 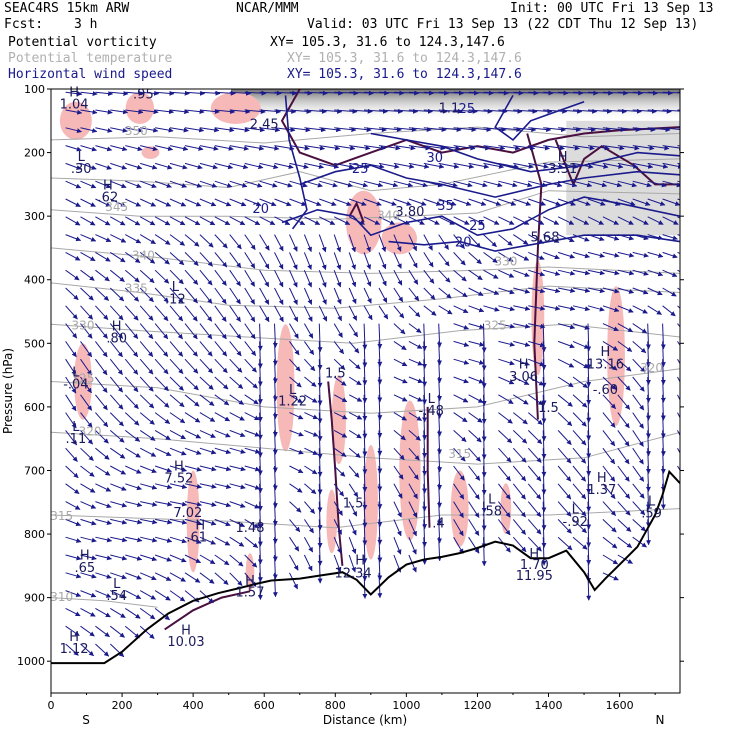 What do you see at coordinates (491, 512) in the screenshot?
I see `pv-extremum-label: .58` at bounding box center [491, 512].